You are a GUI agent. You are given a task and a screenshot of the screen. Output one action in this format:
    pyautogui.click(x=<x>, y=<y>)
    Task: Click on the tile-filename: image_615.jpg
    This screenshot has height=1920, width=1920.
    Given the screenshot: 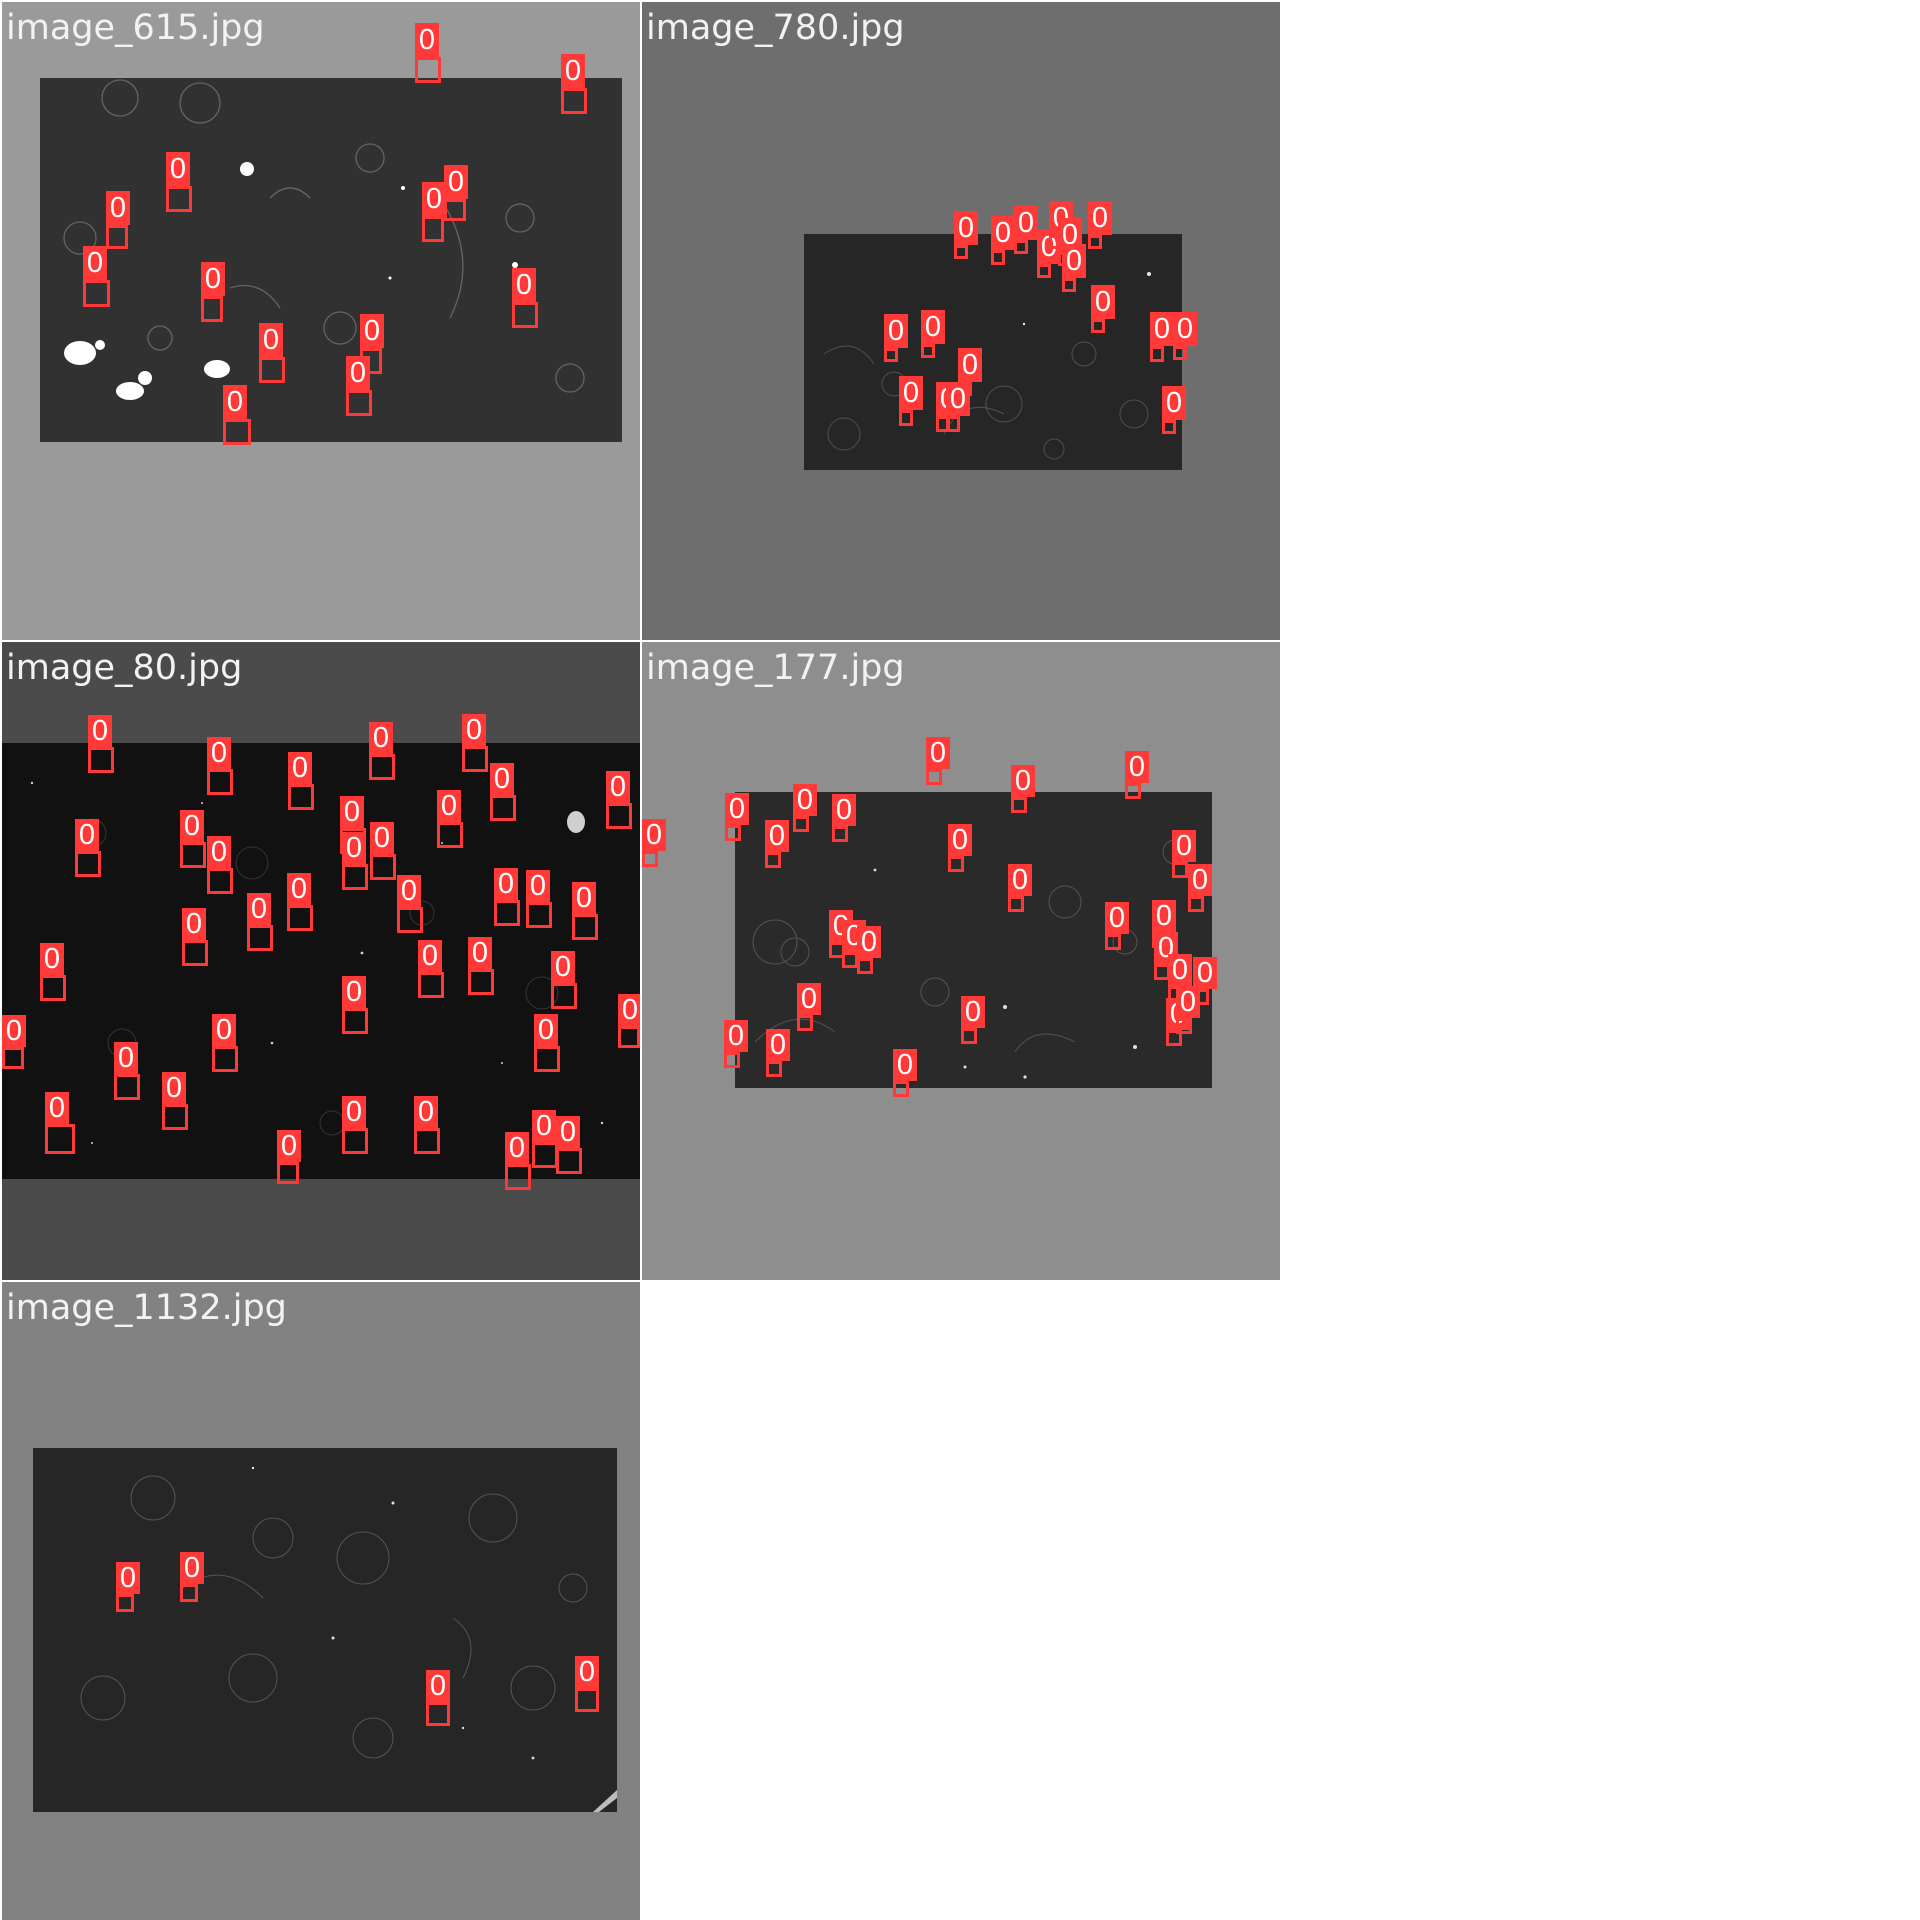 What is the action you would take?
    pyautogui.click(x=135, y=28)
    